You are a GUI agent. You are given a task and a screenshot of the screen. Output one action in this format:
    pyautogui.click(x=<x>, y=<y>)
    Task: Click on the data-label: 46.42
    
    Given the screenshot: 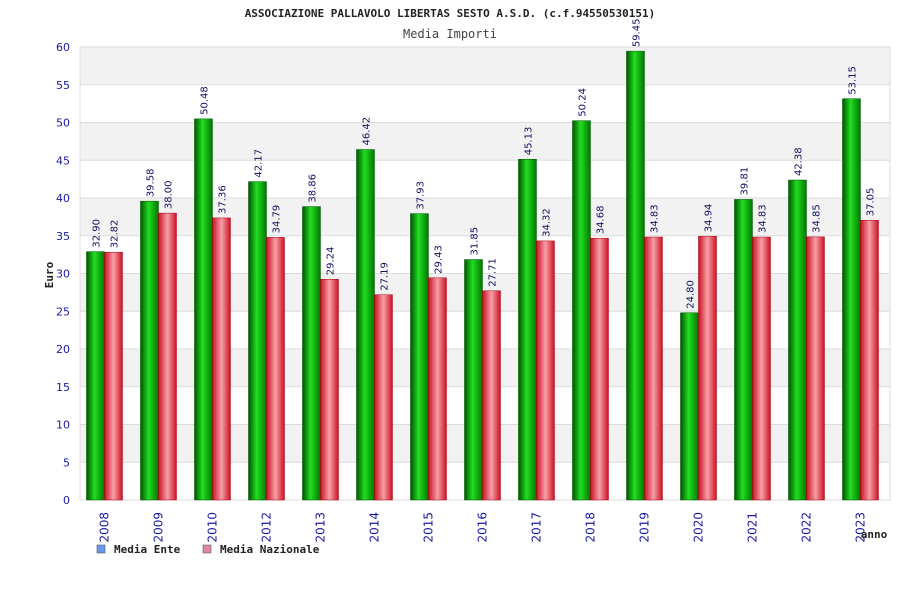 What is the action you would take?
    pyautogui.click(x=366, y=131)
    